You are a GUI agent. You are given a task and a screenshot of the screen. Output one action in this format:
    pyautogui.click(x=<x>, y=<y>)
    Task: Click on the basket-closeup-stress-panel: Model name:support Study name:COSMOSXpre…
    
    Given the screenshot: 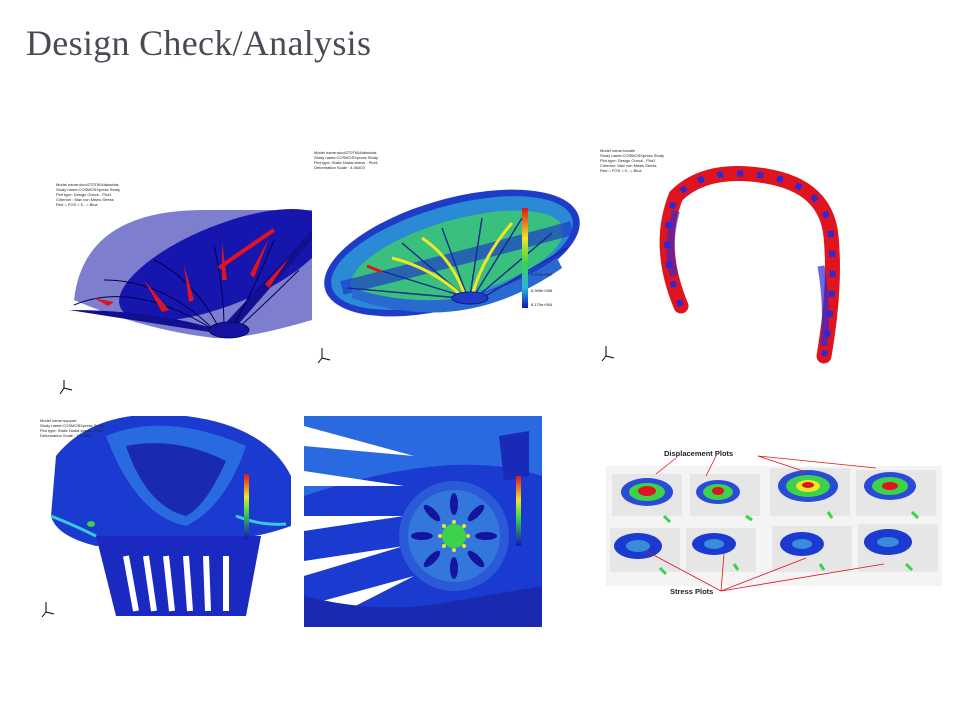 What is the action you would take?
    pyautogui.click(x=167, y=519)
    